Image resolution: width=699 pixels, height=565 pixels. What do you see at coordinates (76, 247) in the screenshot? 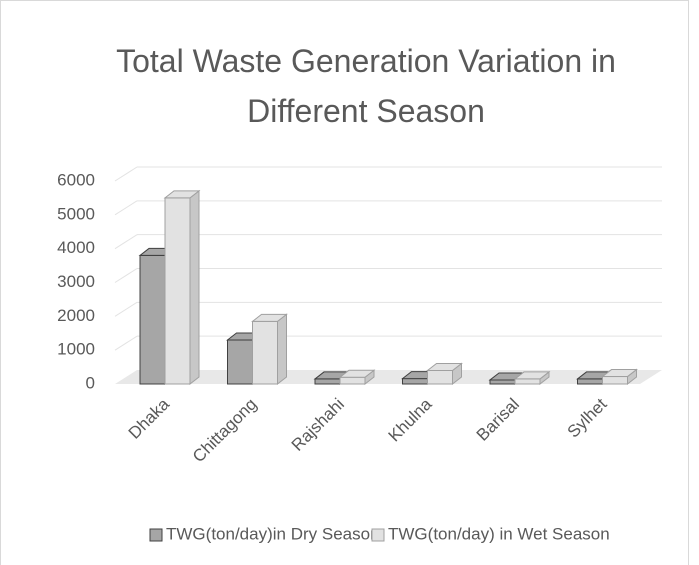
I see `y-tick-label: 4000` at bounding box center [76, 247].